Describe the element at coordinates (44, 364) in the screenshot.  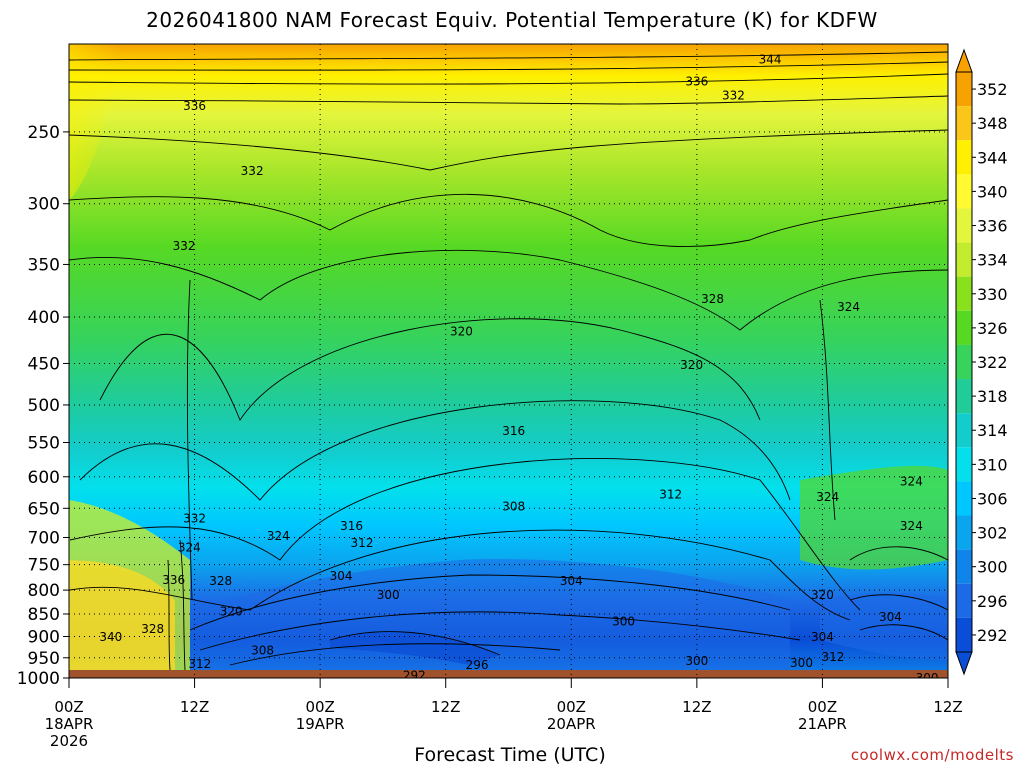
I see `y-tick-label: 450` at that location.